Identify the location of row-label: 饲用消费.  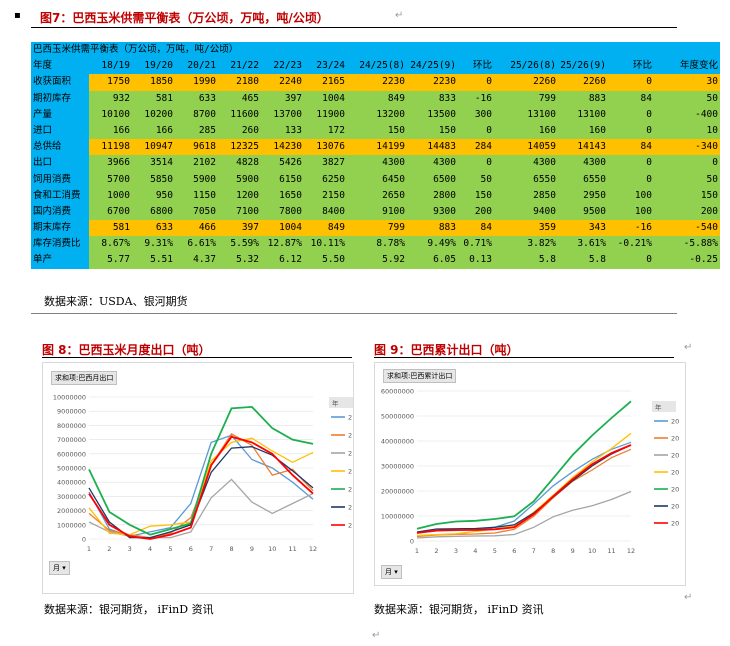
(60, 179).